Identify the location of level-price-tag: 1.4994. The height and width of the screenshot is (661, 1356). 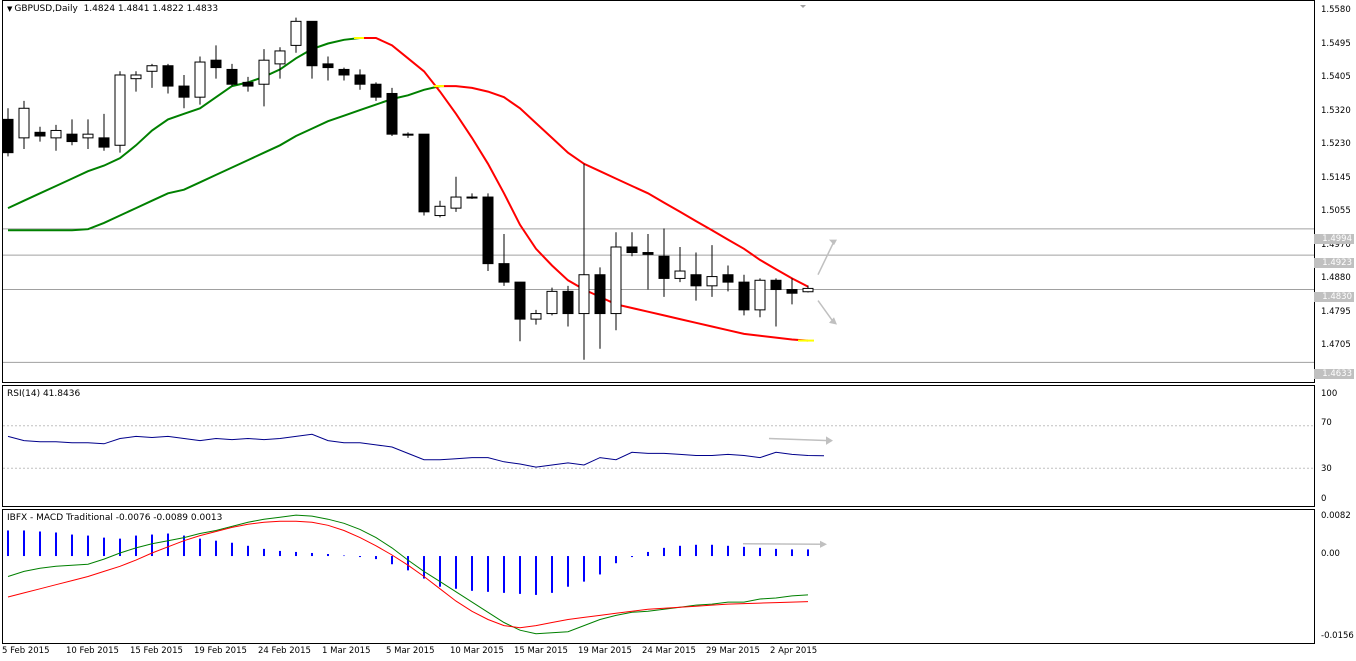
(1334, 239).